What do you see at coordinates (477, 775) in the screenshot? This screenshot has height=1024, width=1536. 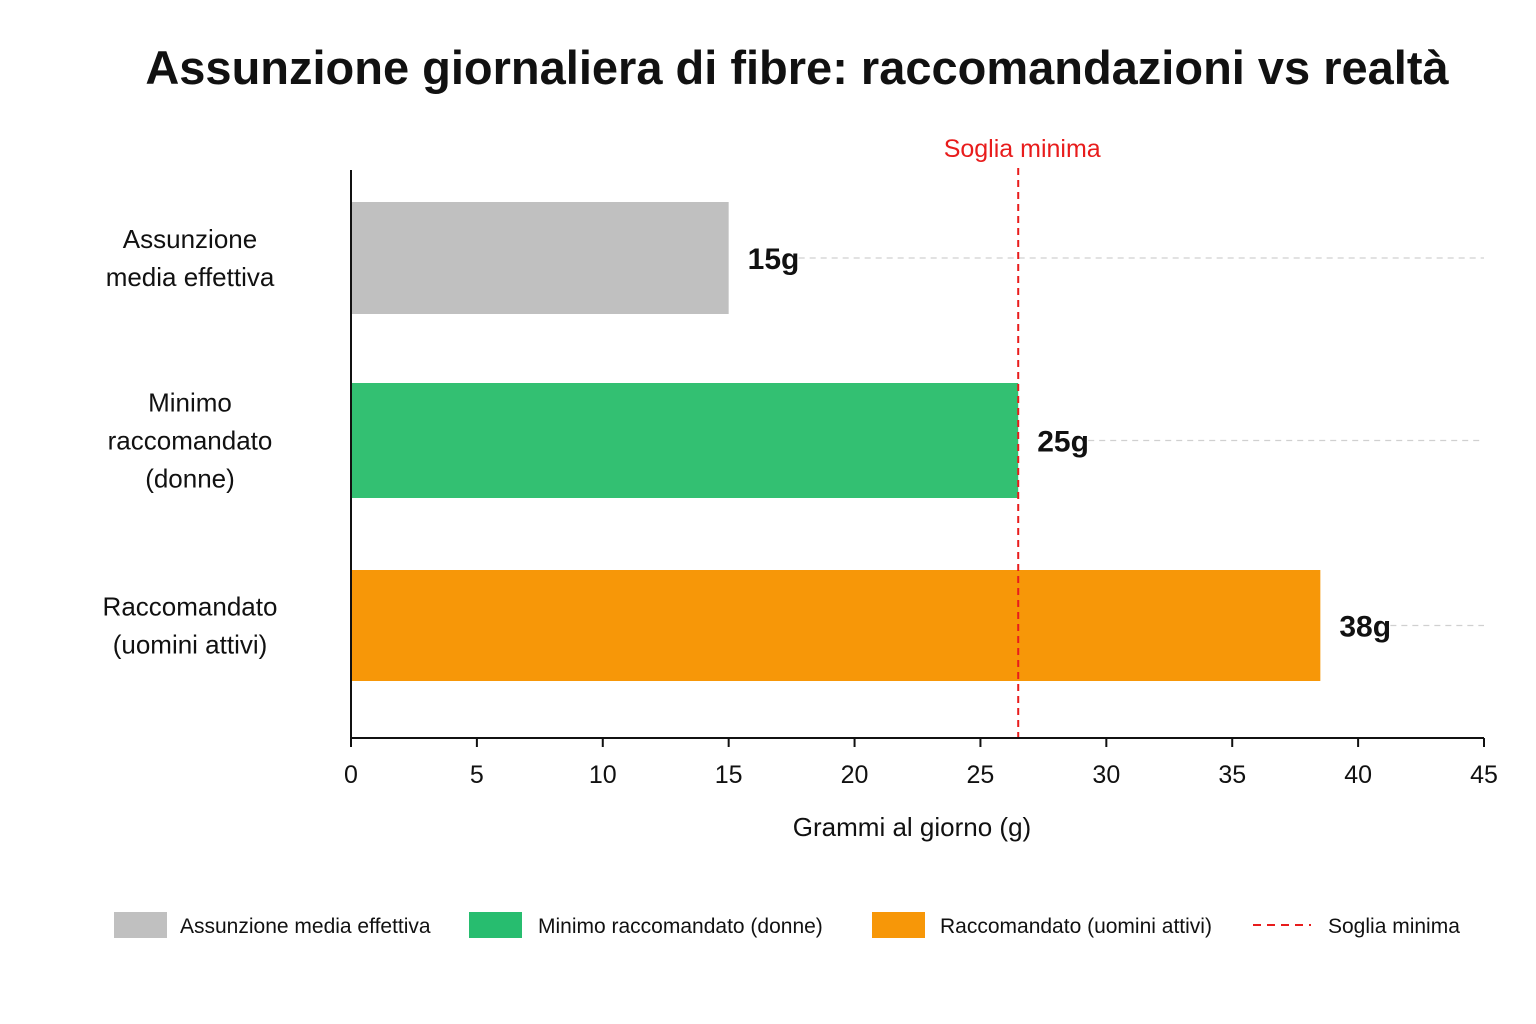 I see `x-tick-label: 5` at bounding box center [477, 775].